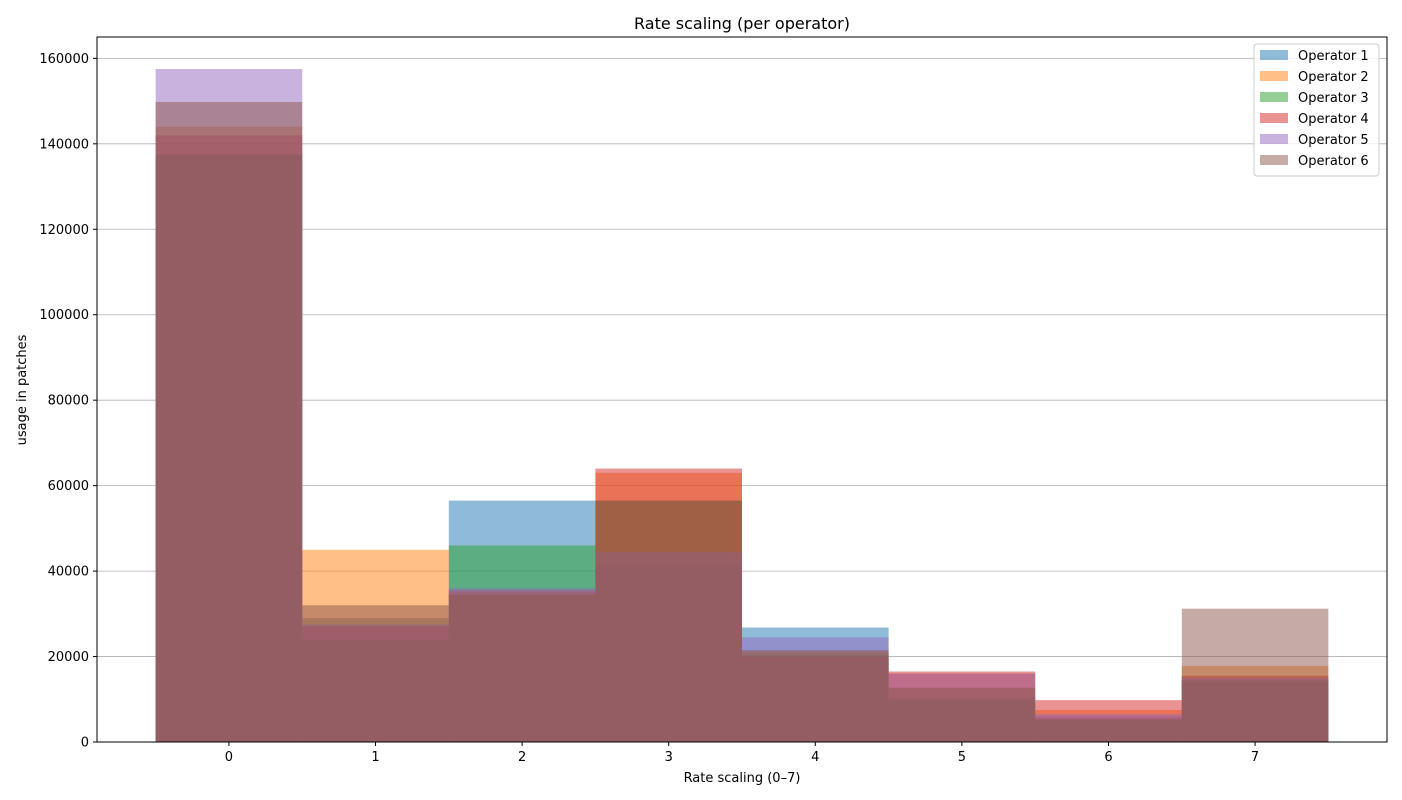 This screenshot has height=800, width=1402. What do you see at coordinates (68, 572) in the screenshot?
I see `y-tick-label: 40000` at bounding box center [68, 572].